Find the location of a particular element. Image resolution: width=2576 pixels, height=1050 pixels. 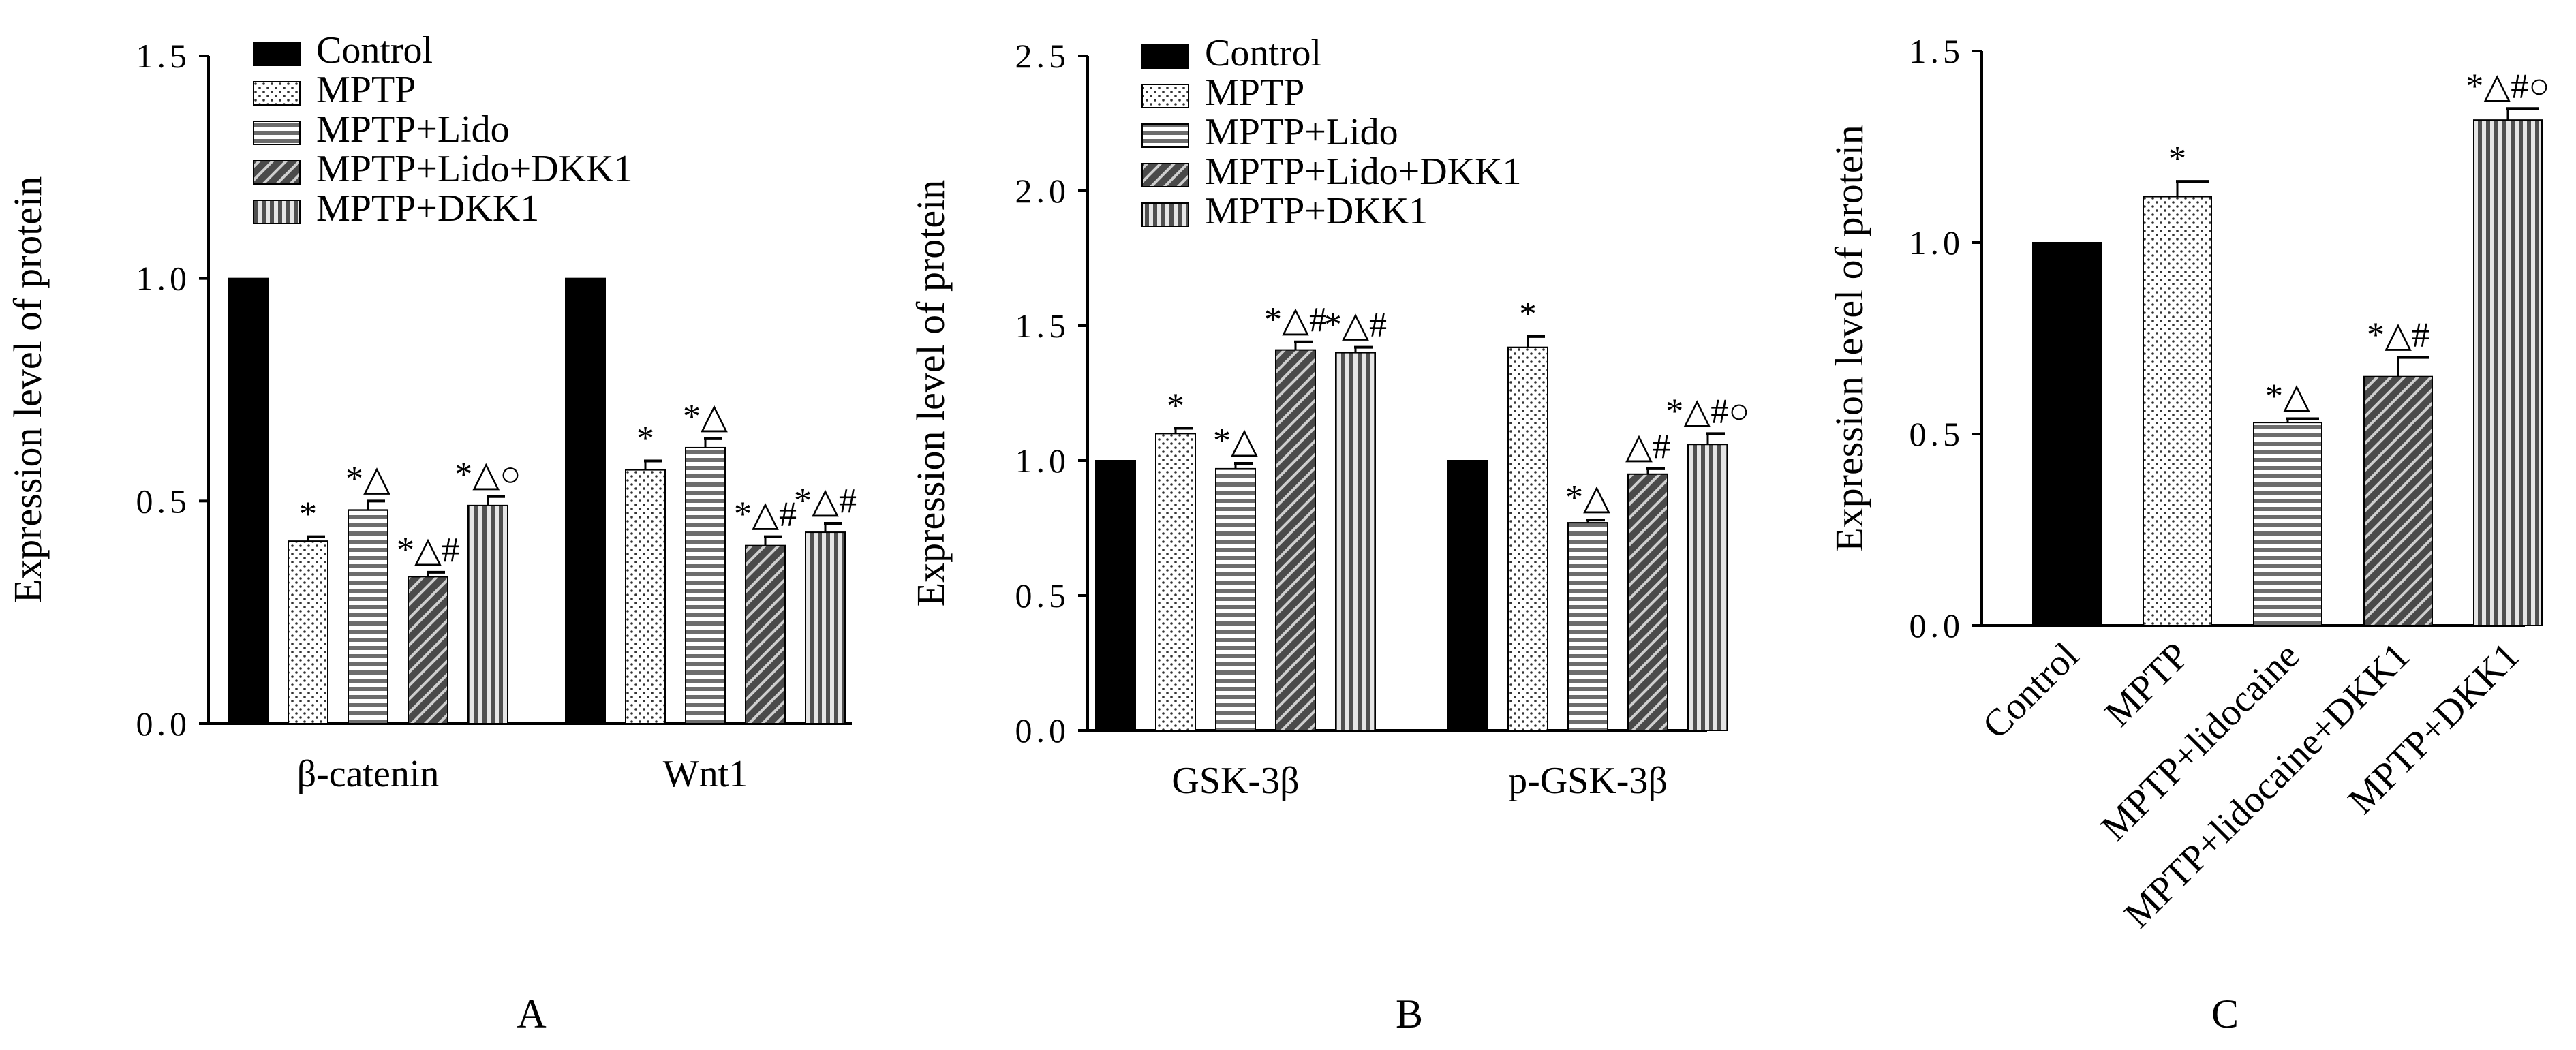

panel-b-y-tick-label: 0.5 is located at coordinates (1043, 595).